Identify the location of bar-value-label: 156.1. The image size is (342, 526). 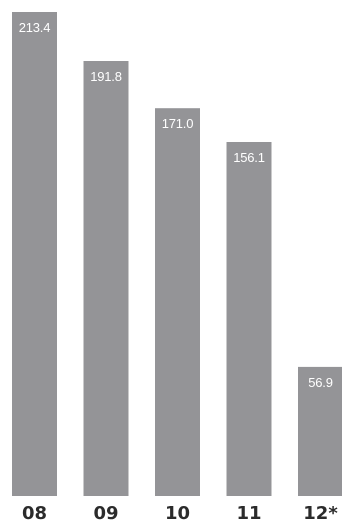
(249, 157).